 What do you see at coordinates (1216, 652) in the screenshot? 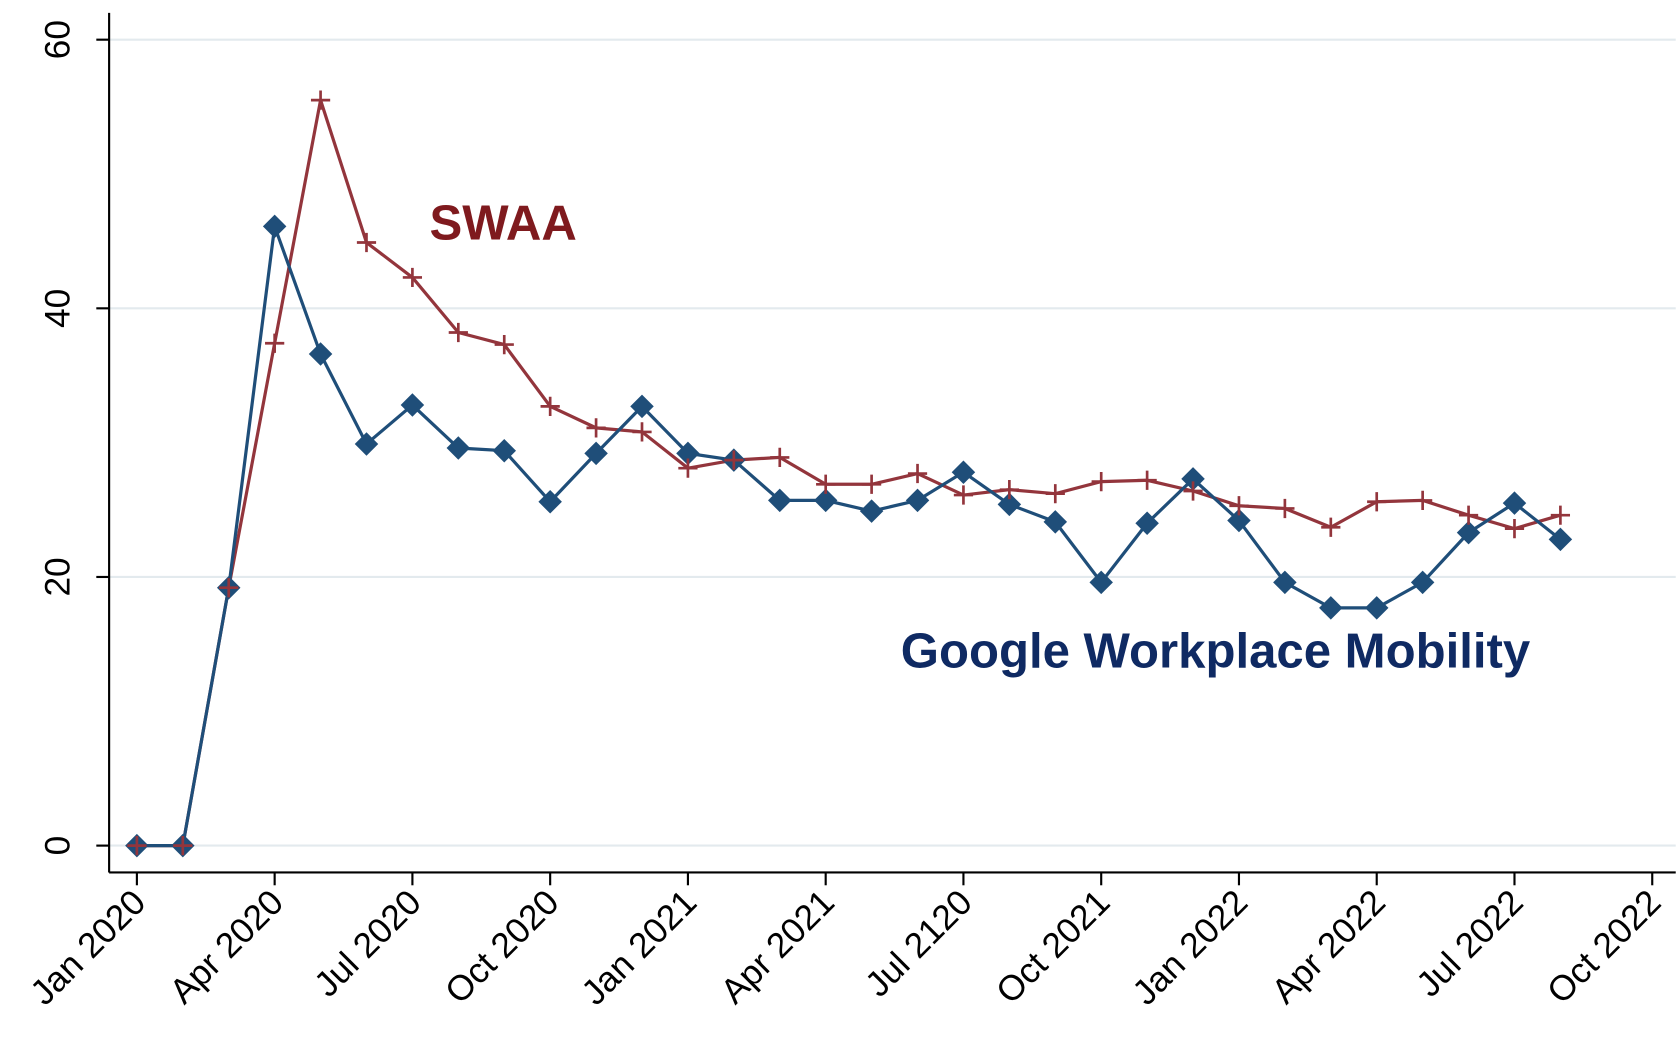
I see `annotation: Google Workplace Mobility` at bounding box center [1216, 652].